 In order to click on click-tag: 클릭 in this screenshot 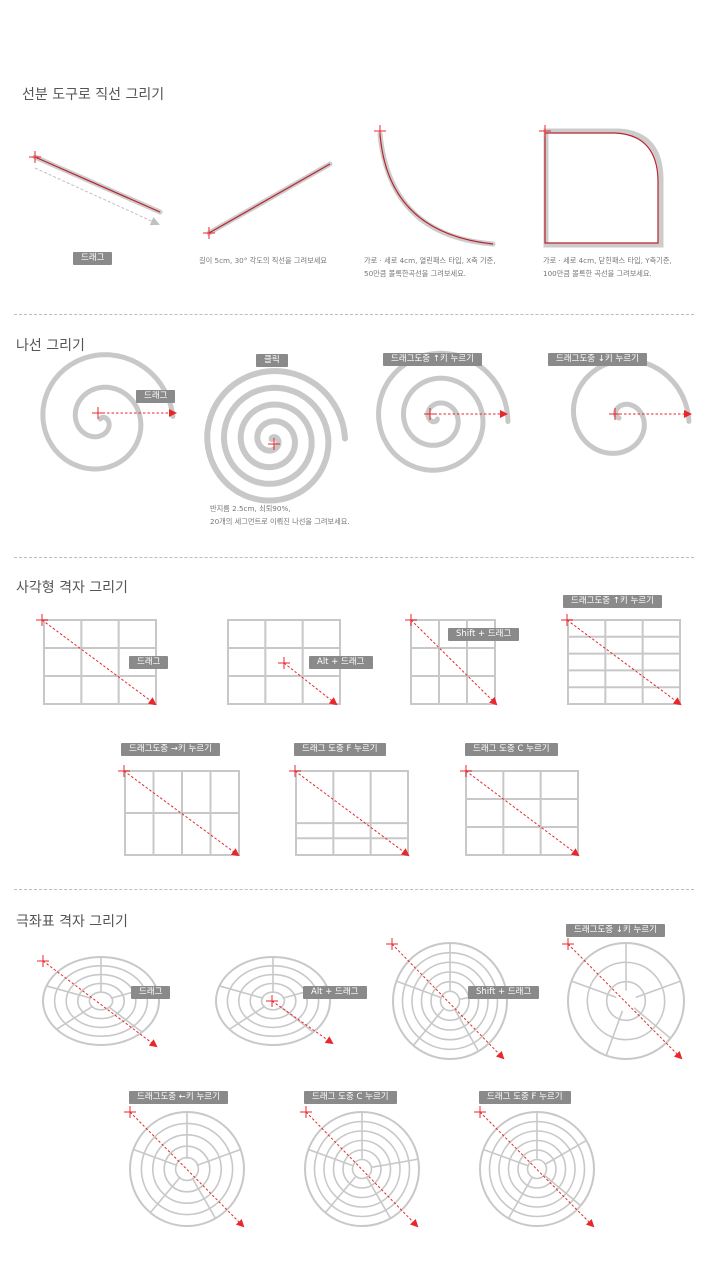, I will do `click(272, 360)`.